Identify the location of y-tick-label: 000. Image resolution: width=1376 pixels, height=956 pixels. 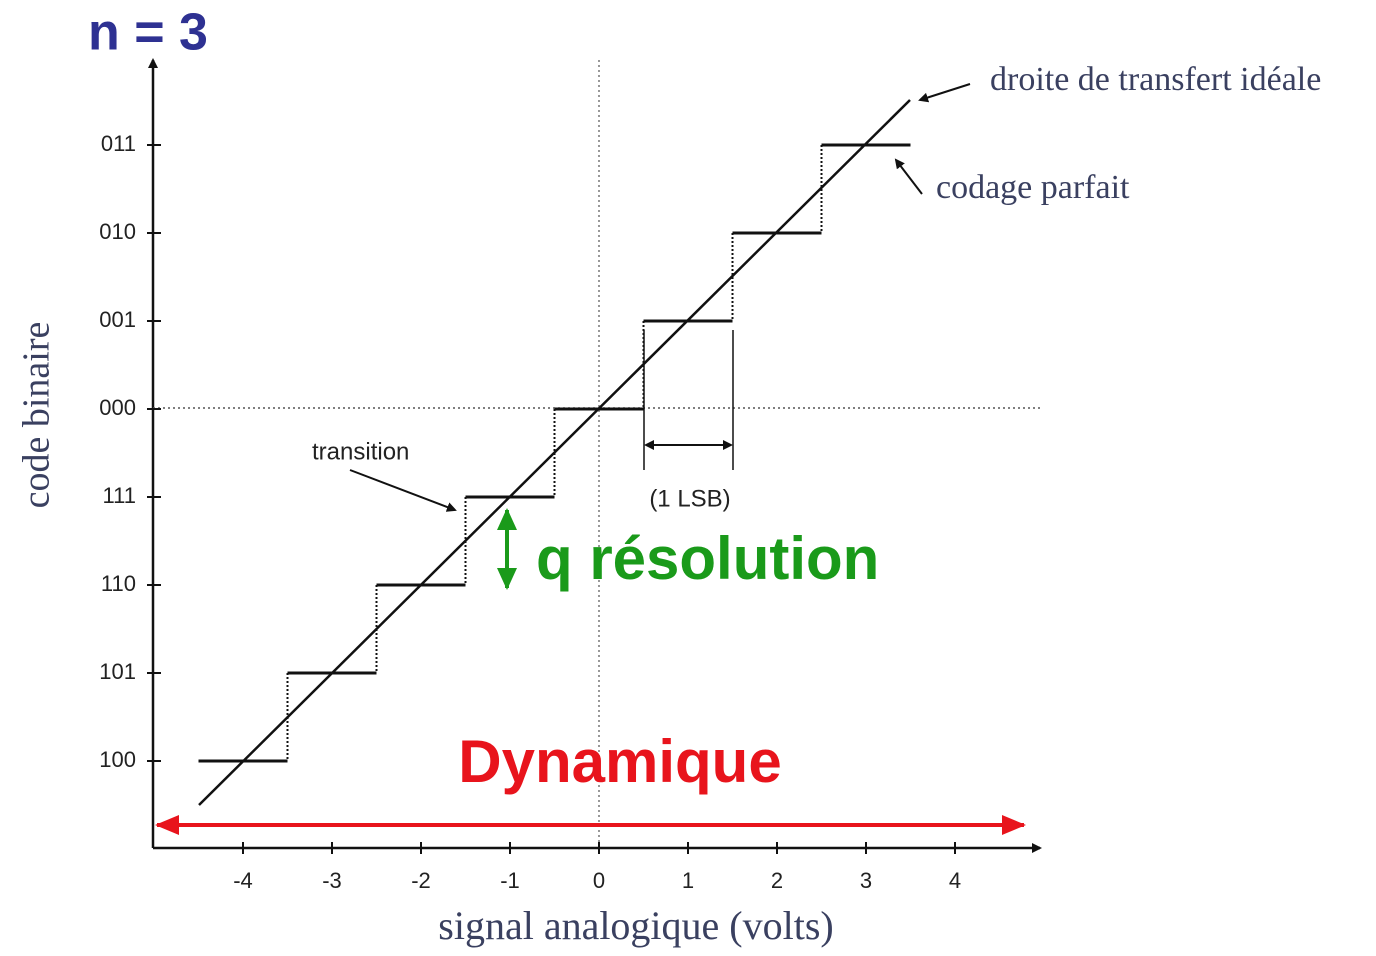
(117, 407).